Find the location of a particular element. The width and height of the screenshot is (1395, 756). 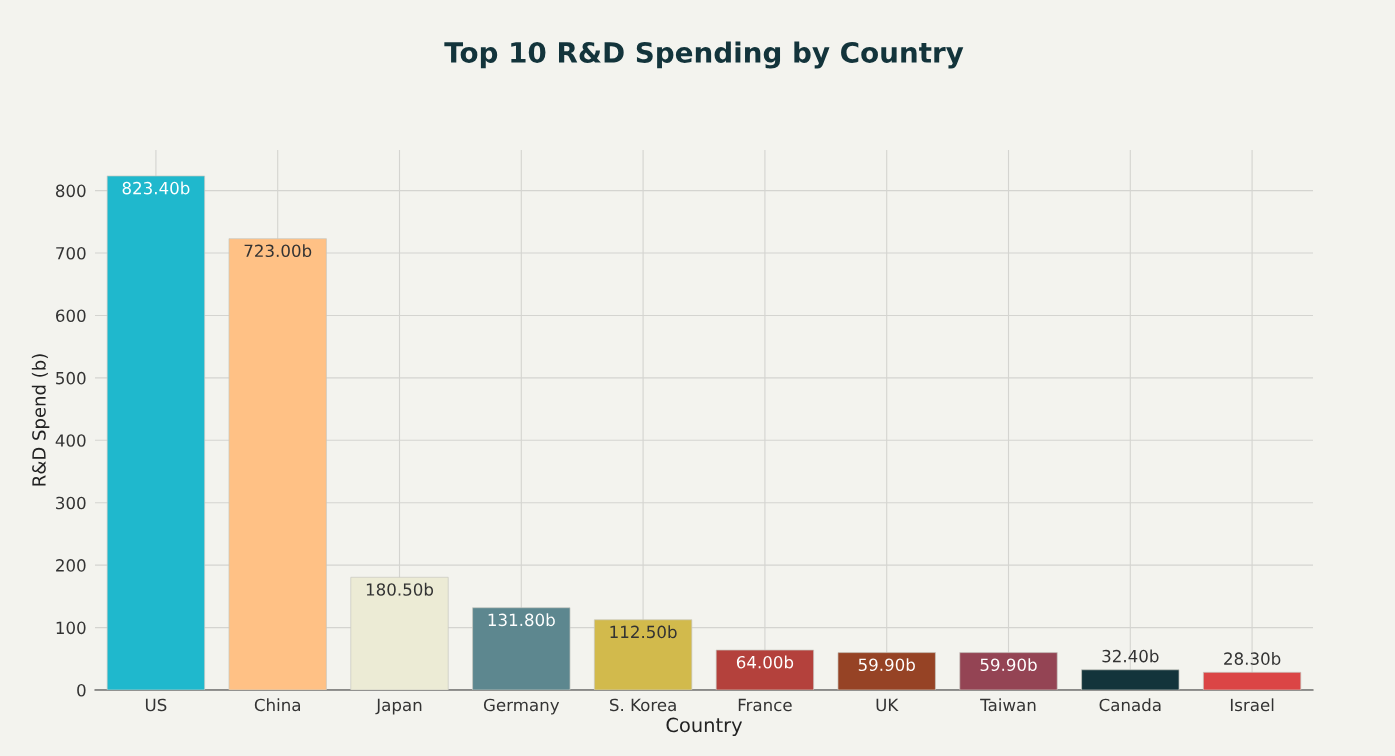

x-tick-label: Taiwan is located at coordinates (1008, 705).